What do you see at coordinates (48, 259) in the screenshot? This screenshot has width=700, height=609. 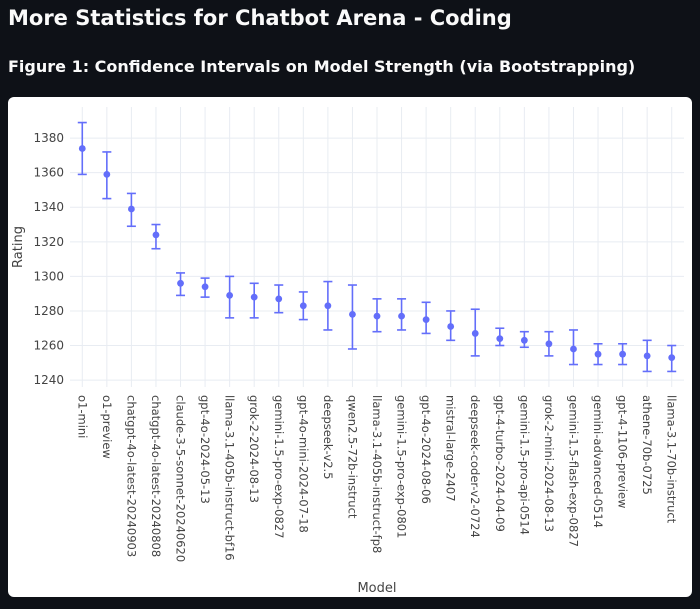 I see `y-tick-labels: 1240 1260 1280 1300 1320 1340 1360 1380` at bounding box center [48, 259].